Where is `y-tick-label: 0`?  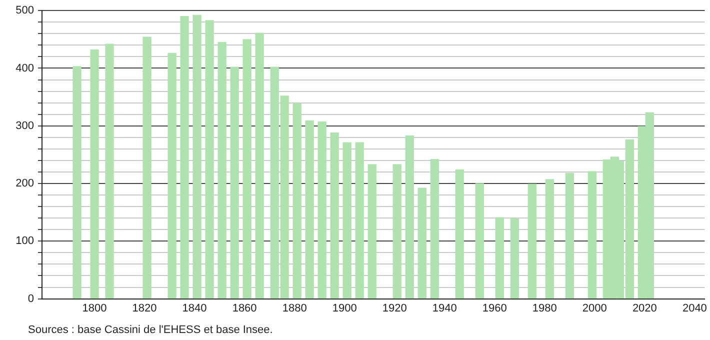 y-tick-label: 0 is located at coordinates (31, 298).